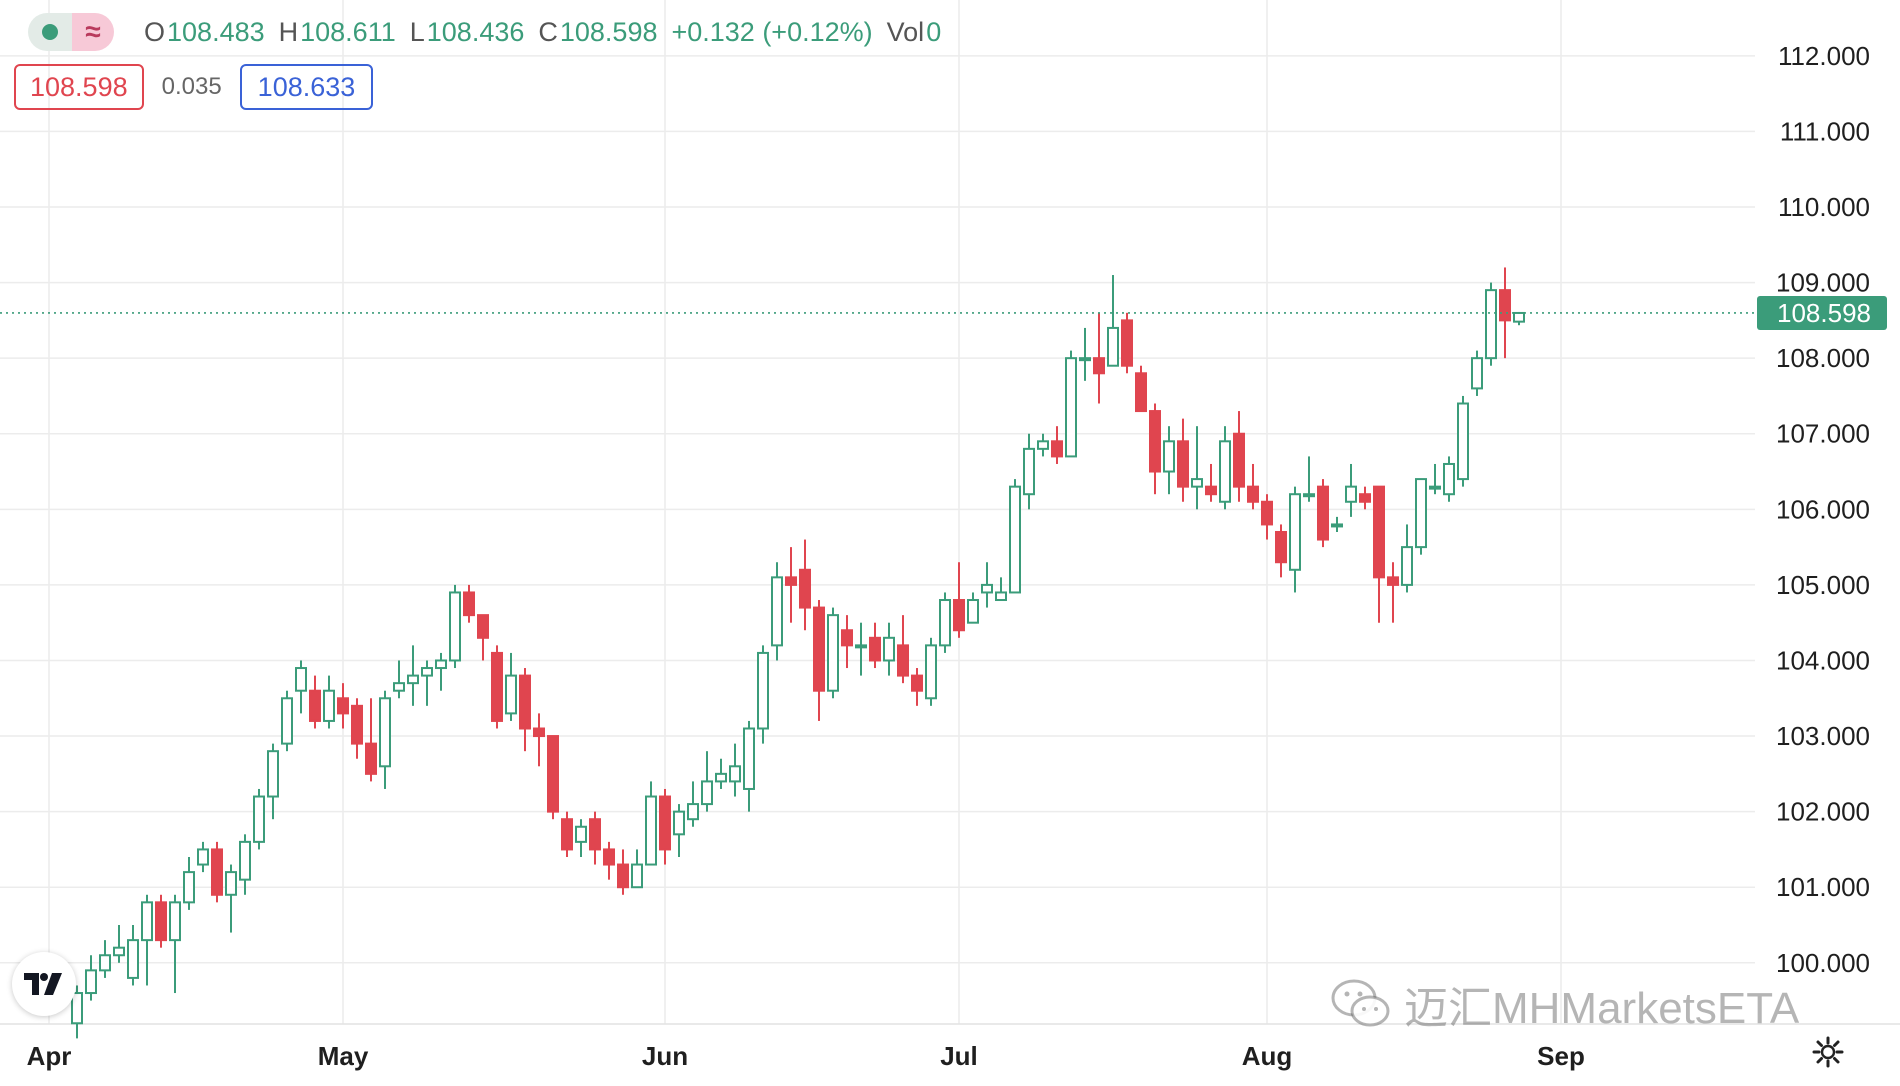 The width and height of the screenshot is (1900, 1086). Describe the element at coordinates (44, 984) in the screenshot. I see `tradingview-logo-icon` at that location.